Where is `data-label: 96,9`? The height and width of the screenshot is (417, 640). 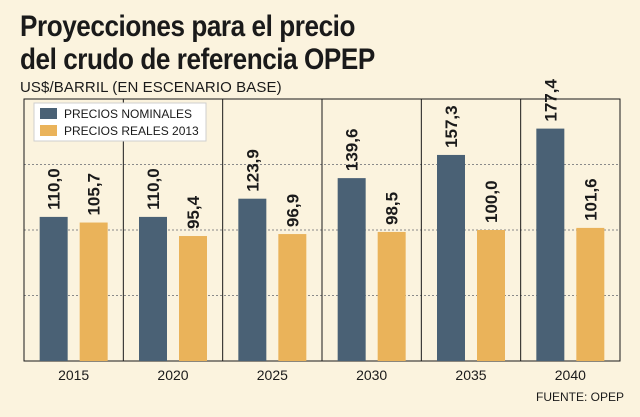
data-label: 96,9 is located at coordinates (292, 210).